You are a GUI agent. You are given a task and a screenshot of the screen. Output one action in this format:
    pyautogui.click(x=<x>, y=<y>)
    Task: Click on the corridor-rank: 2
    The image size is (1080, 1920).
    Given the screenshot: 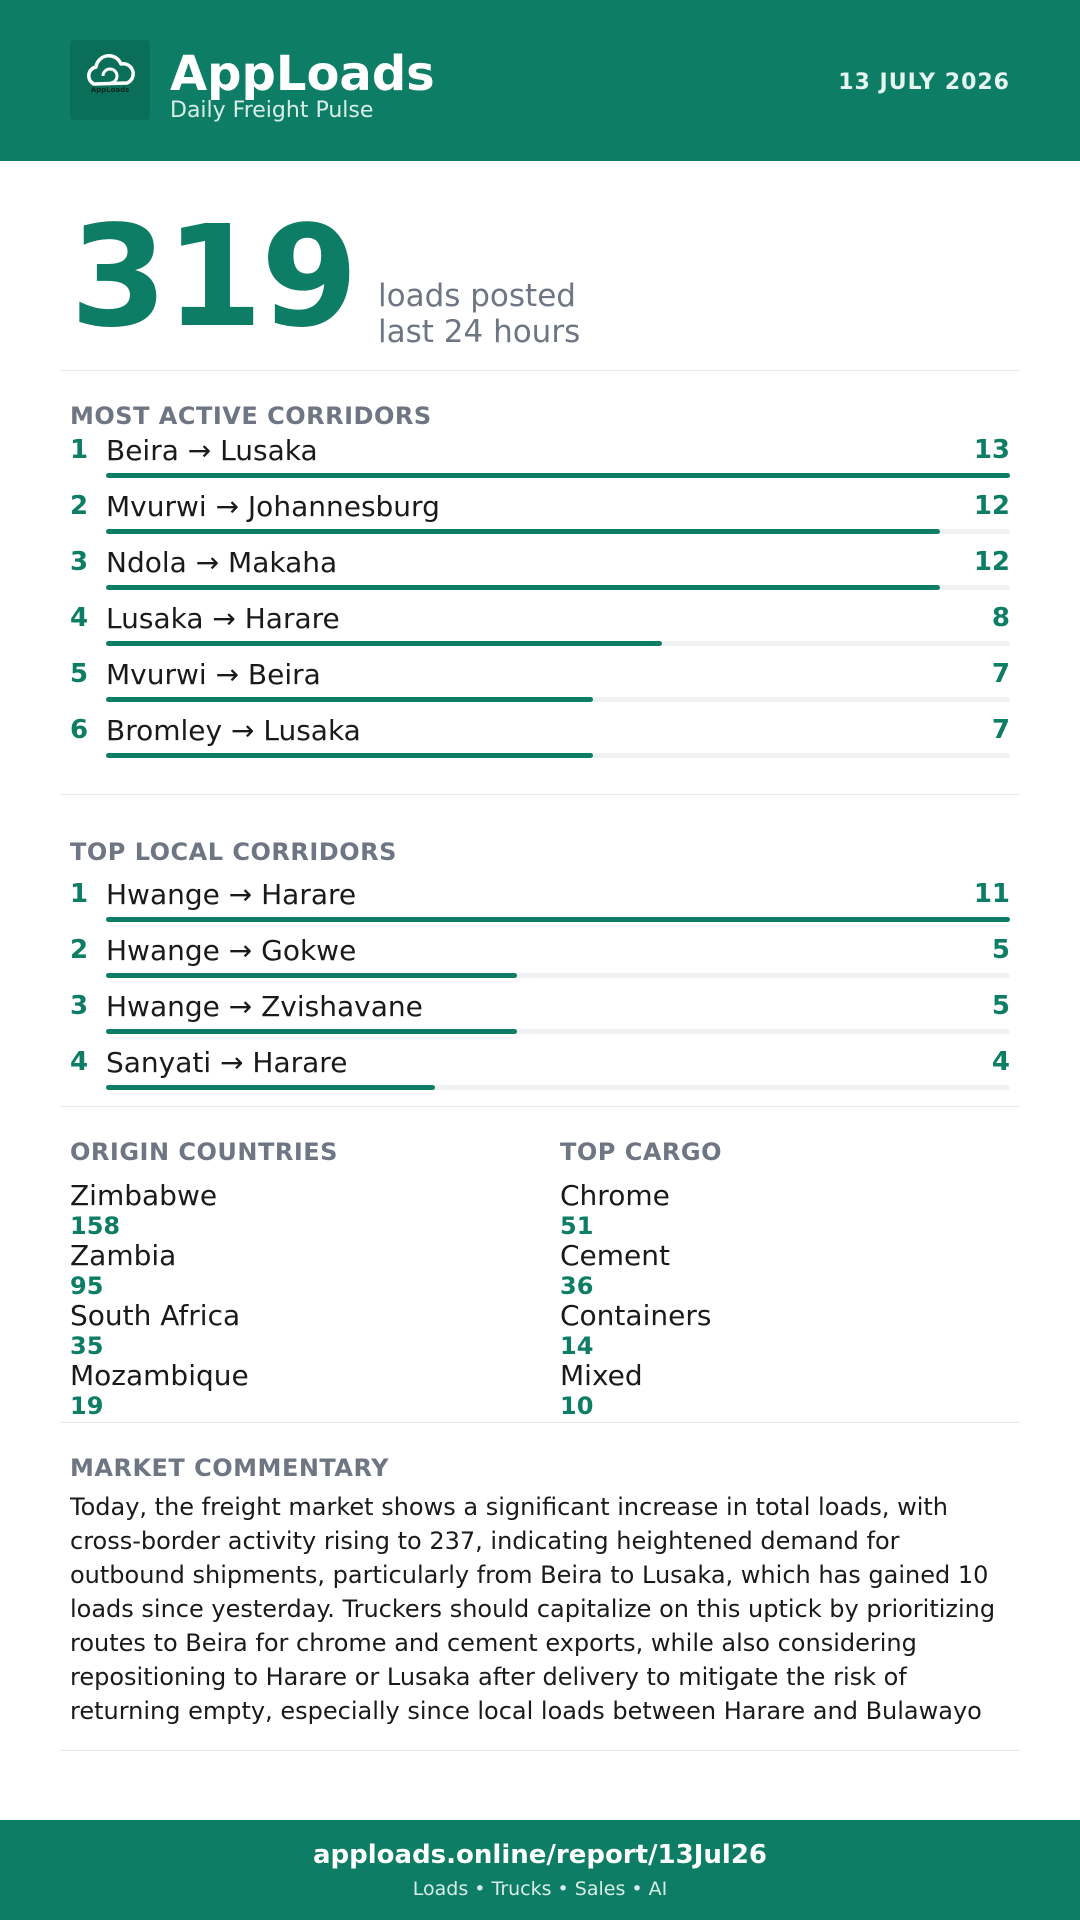 What is the action you would take?
    pyautogui.click(x=79, y=950)
    